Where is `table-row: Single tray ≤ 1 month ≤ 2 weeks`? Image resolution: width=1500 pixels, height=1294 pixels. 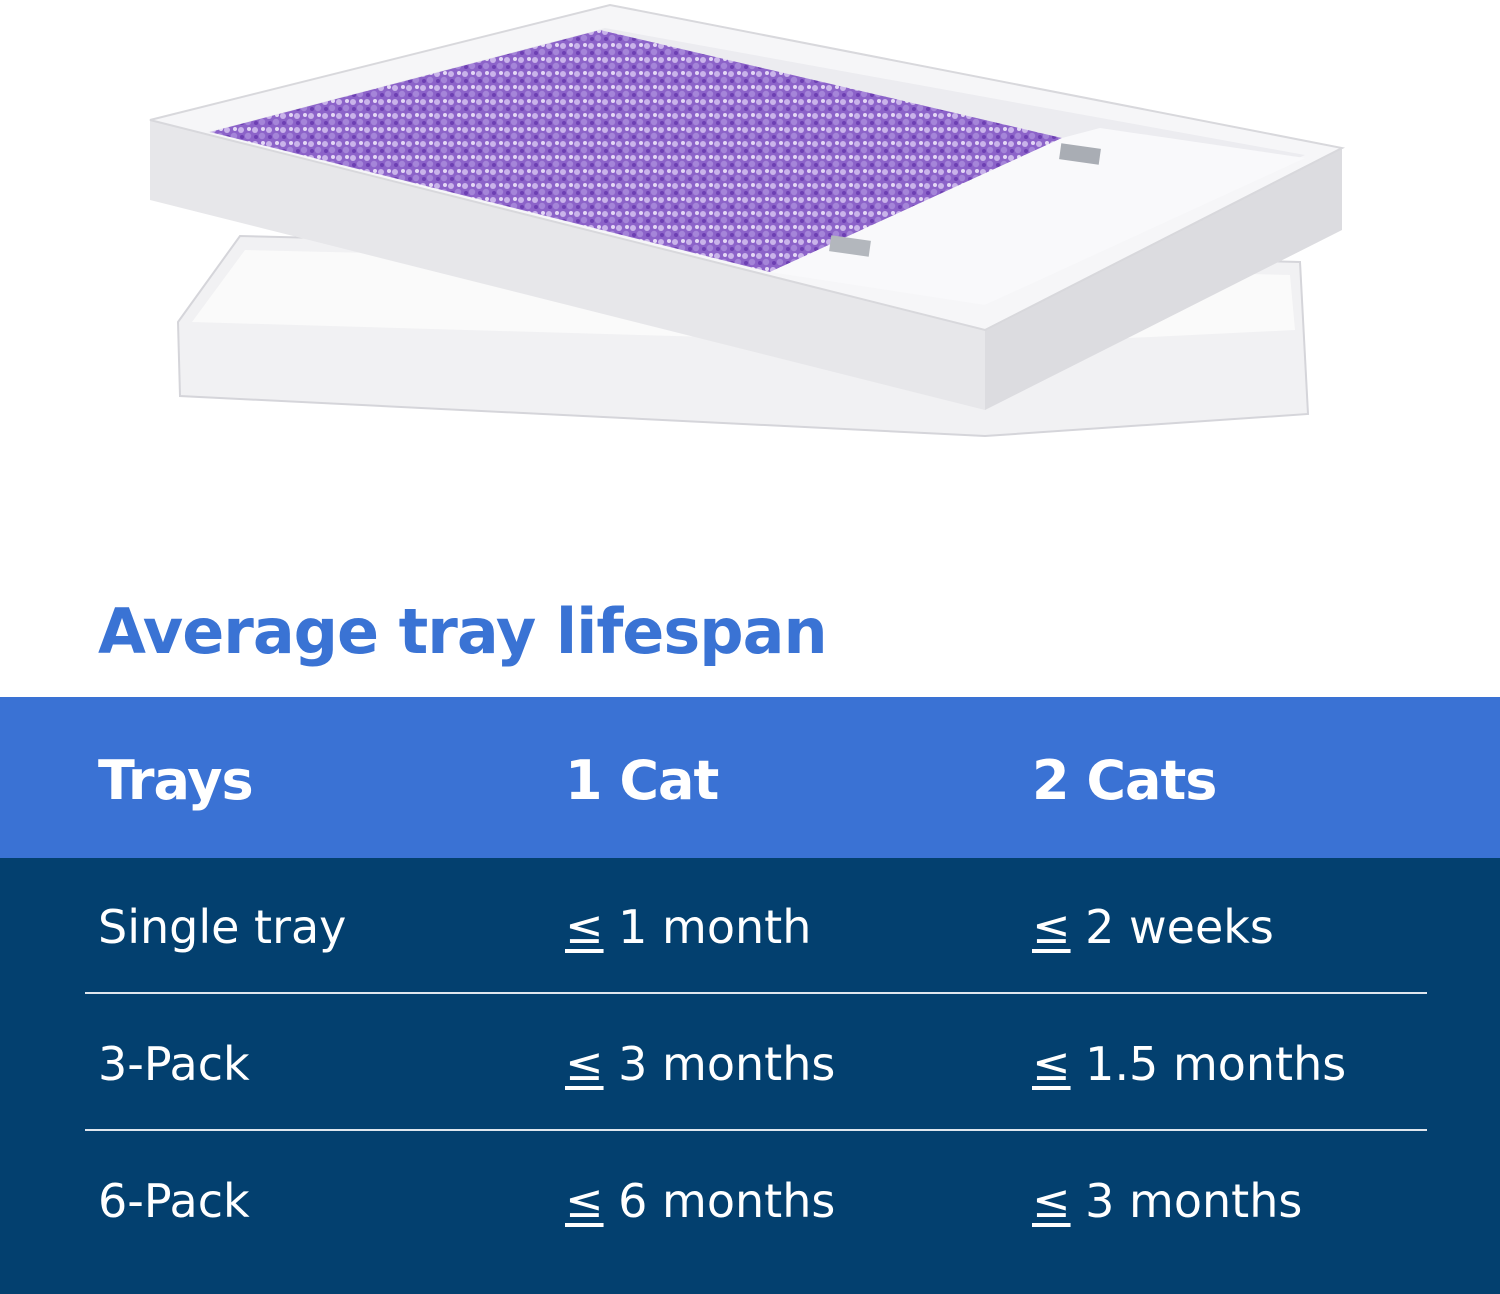 table-row: Single tray ≤ 1 month ≤ 2 weeks is located at coordinates (750, 926).